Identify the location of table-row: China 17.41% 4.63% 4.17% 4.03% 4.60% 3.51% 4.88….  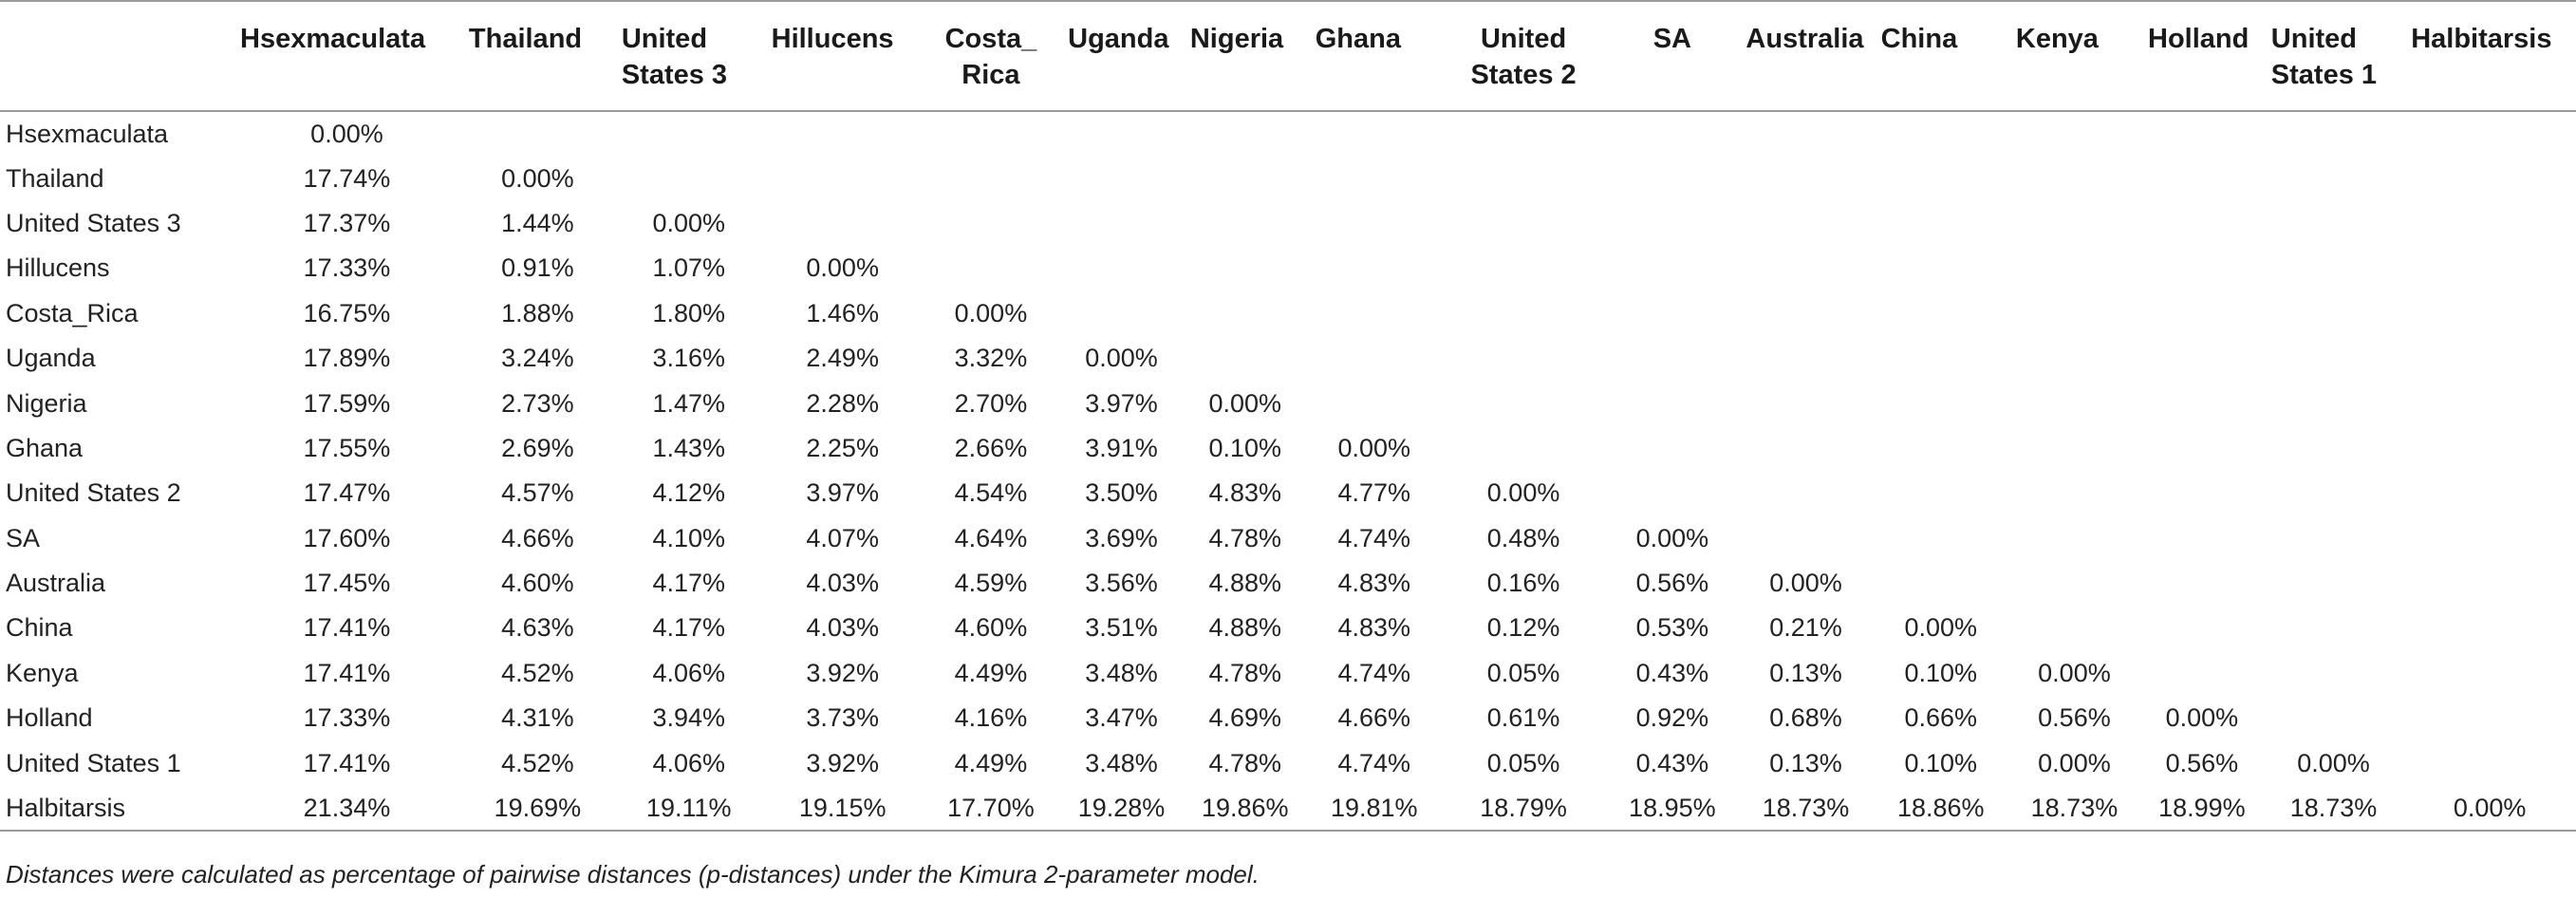
(1288, 628).